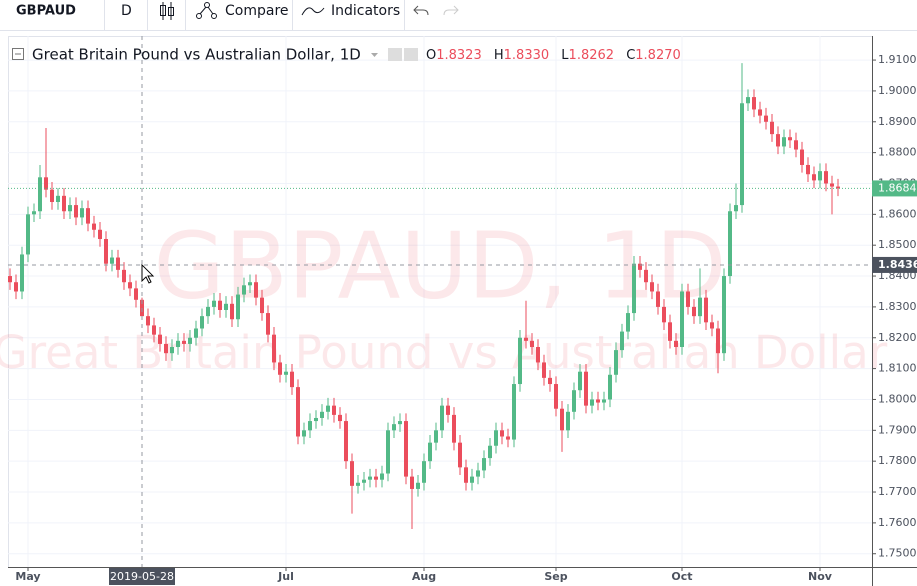 Image resolution: width=917 pixels, height=586 pixels. What do you see at coordinates (820, 576) in the screenshot?
I see `x-tick-label: Nov` at bounding box center [820, 576].